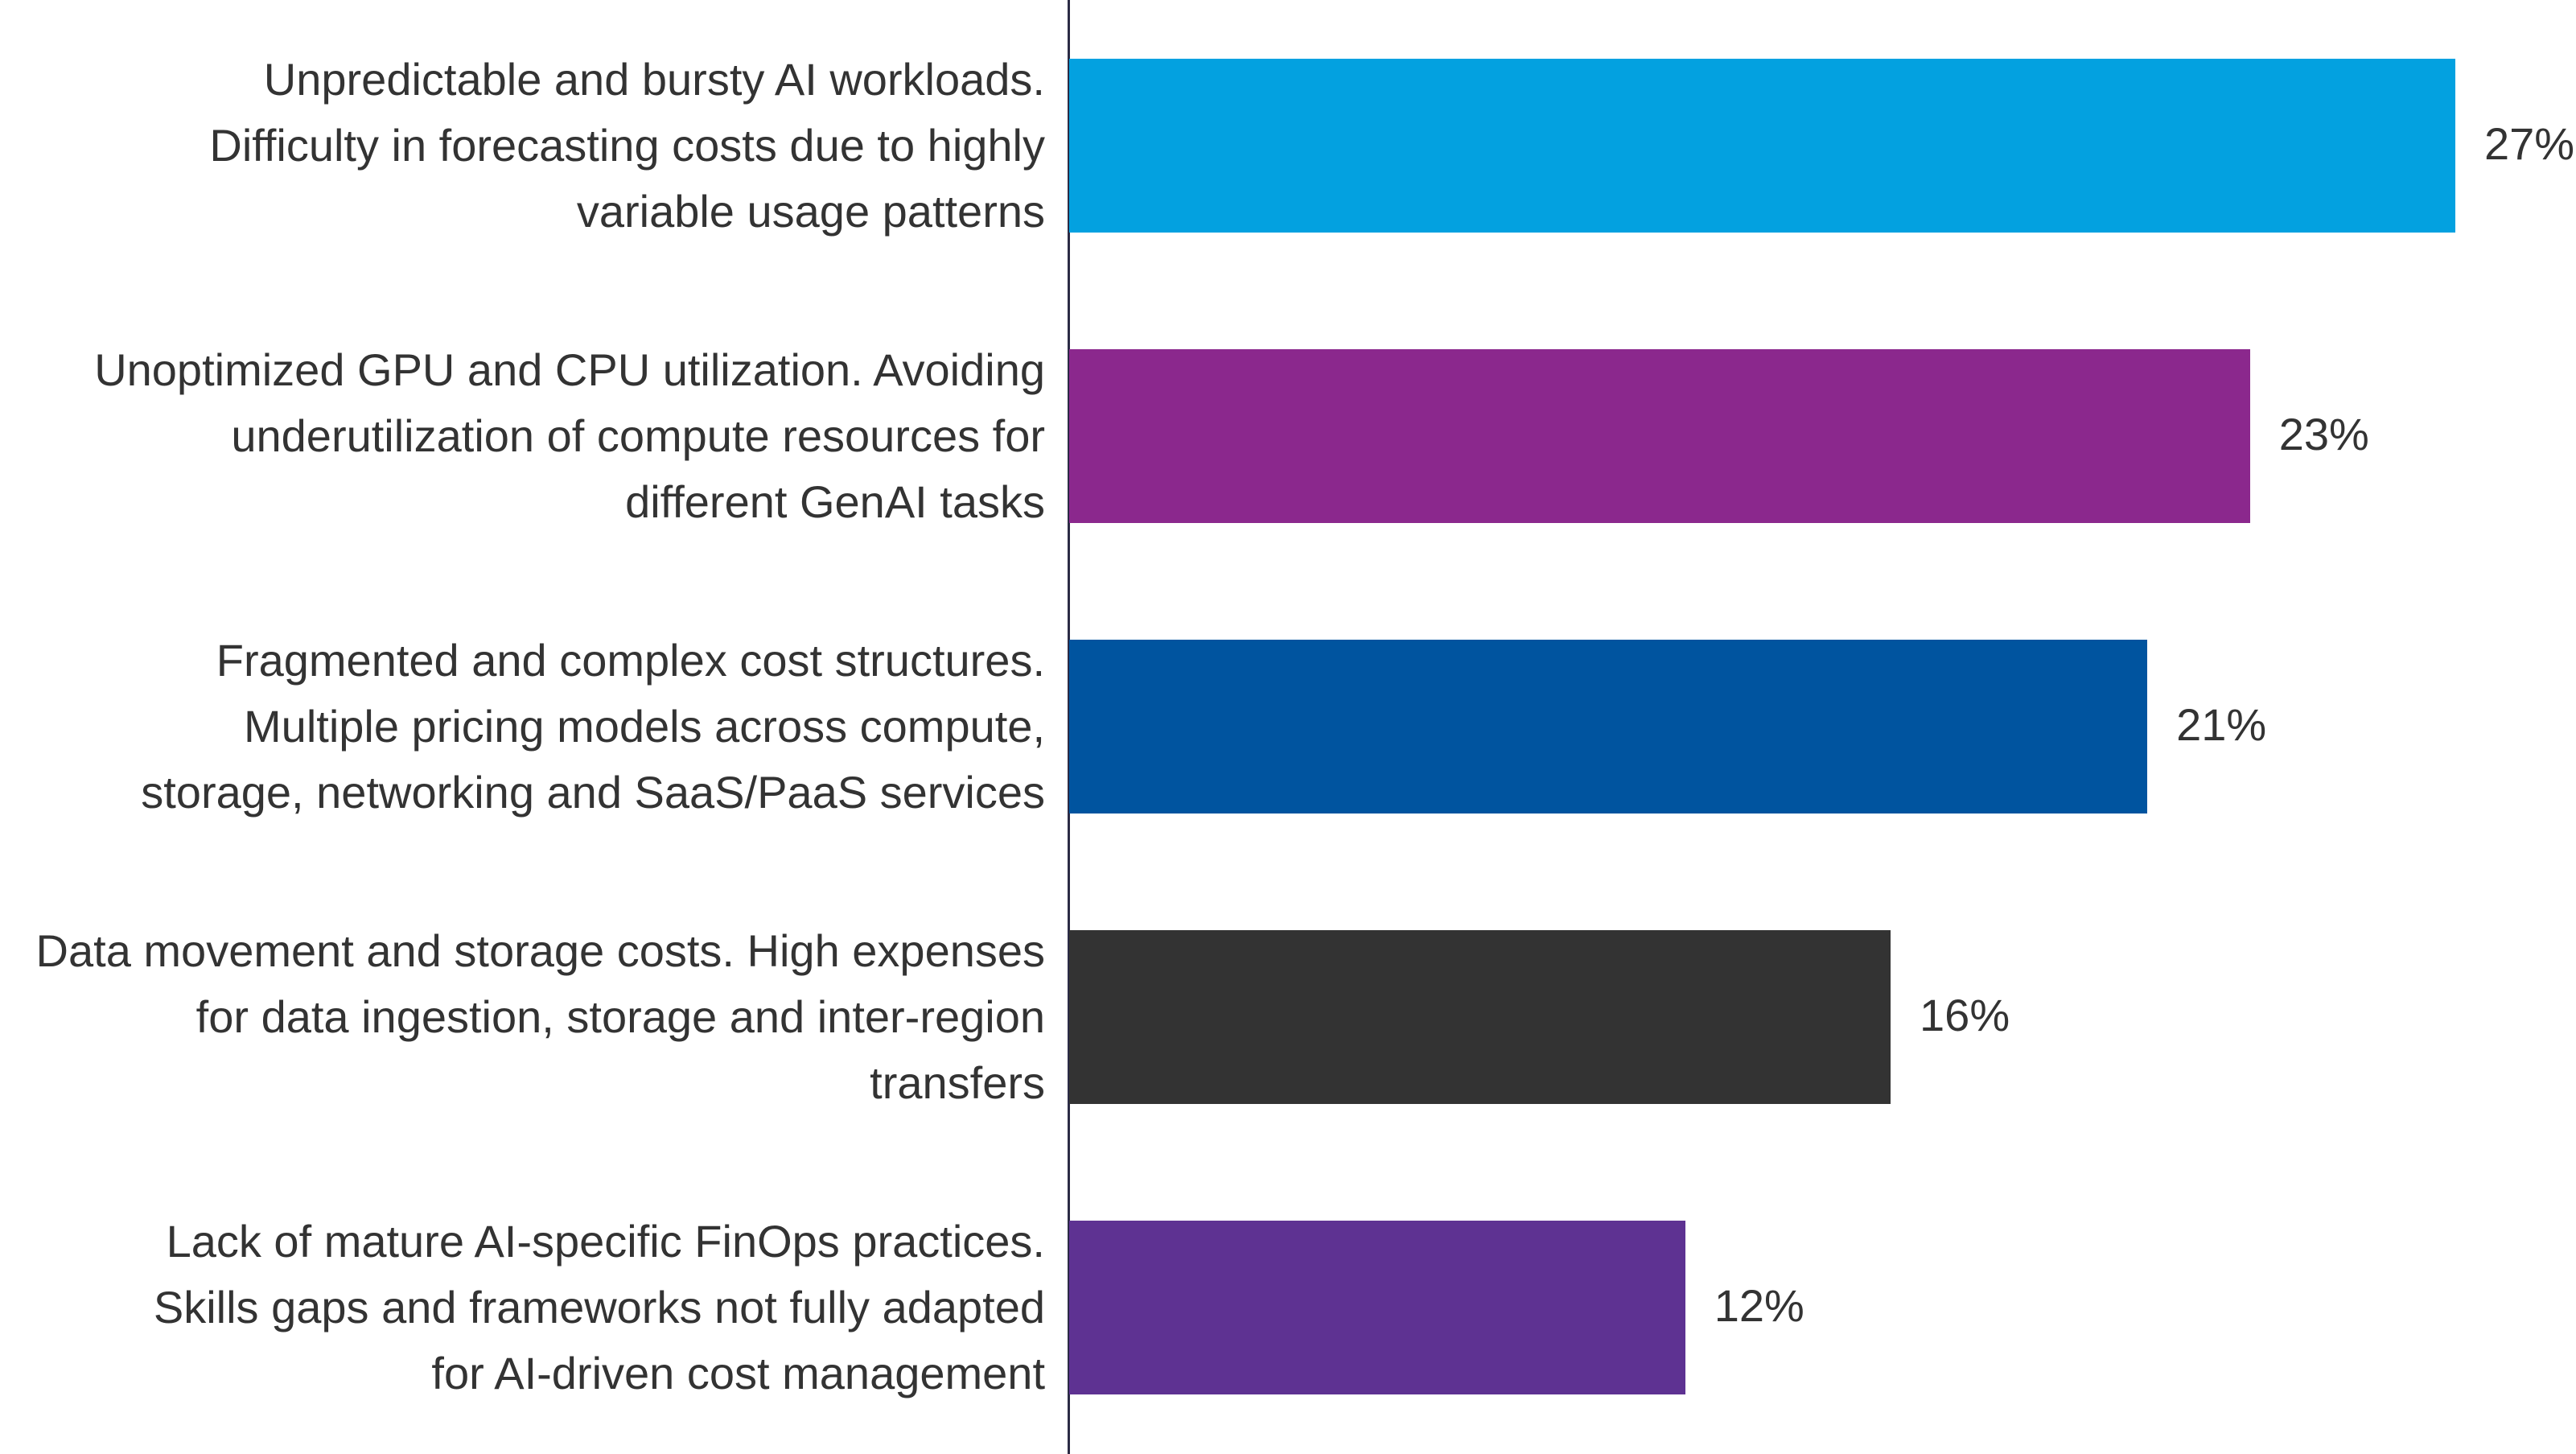 Image resolution: width=2576 pixels, height=1454 pixels. Describe the element at coordinates (2323, 434) in the screenshot. I see `value-label: 23%` at that location.